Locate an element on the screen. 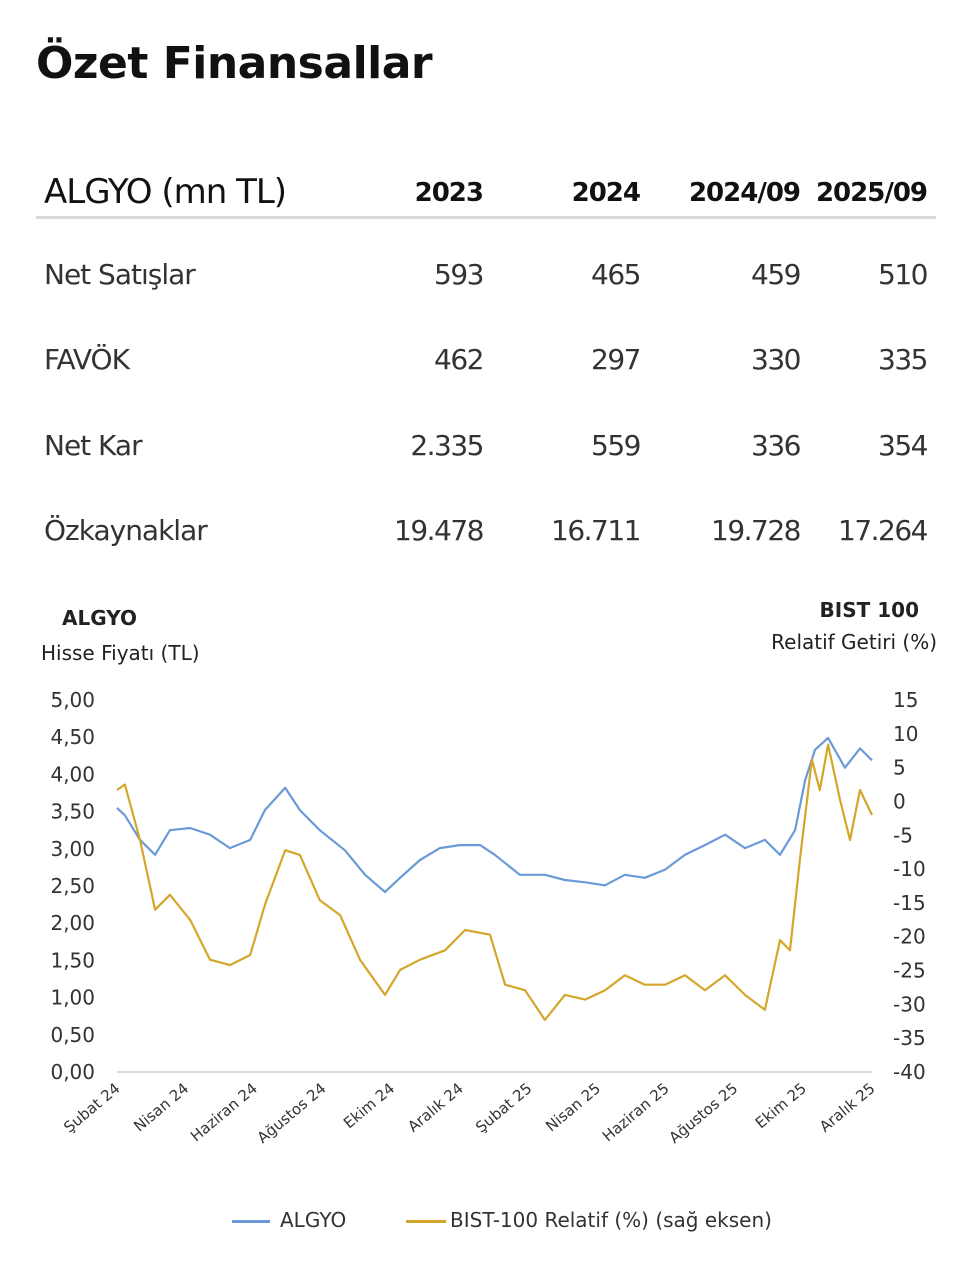  left-tick-label: 3,00 is located at coordinates (72, 849).